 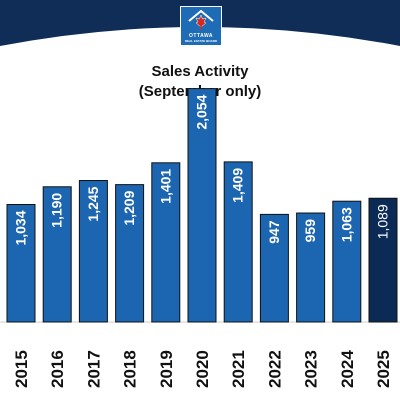 I want to click on bar-2019, so click(x=166, y=242).